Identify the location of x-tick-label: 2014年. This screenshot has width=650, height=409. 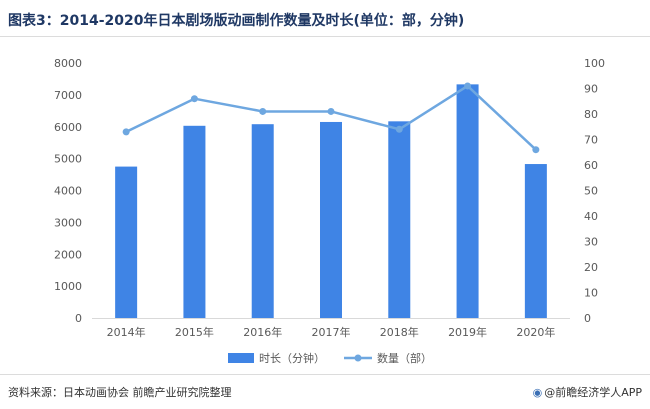
(126, 332).